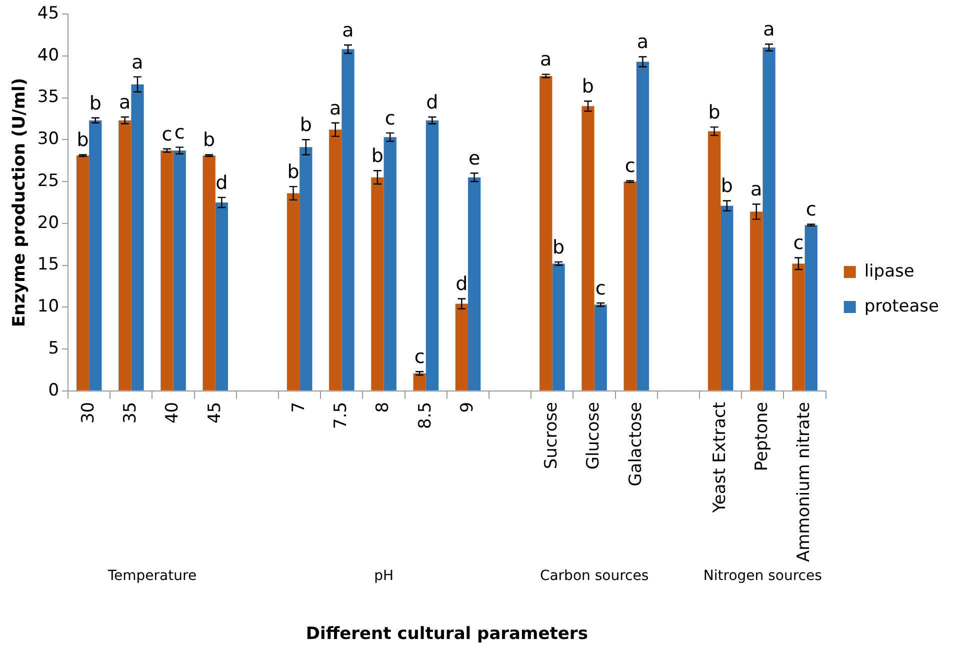 The width and height of the screenshot is (959, 648). I want to click on y-tick-label: 30, so click(48, 139).